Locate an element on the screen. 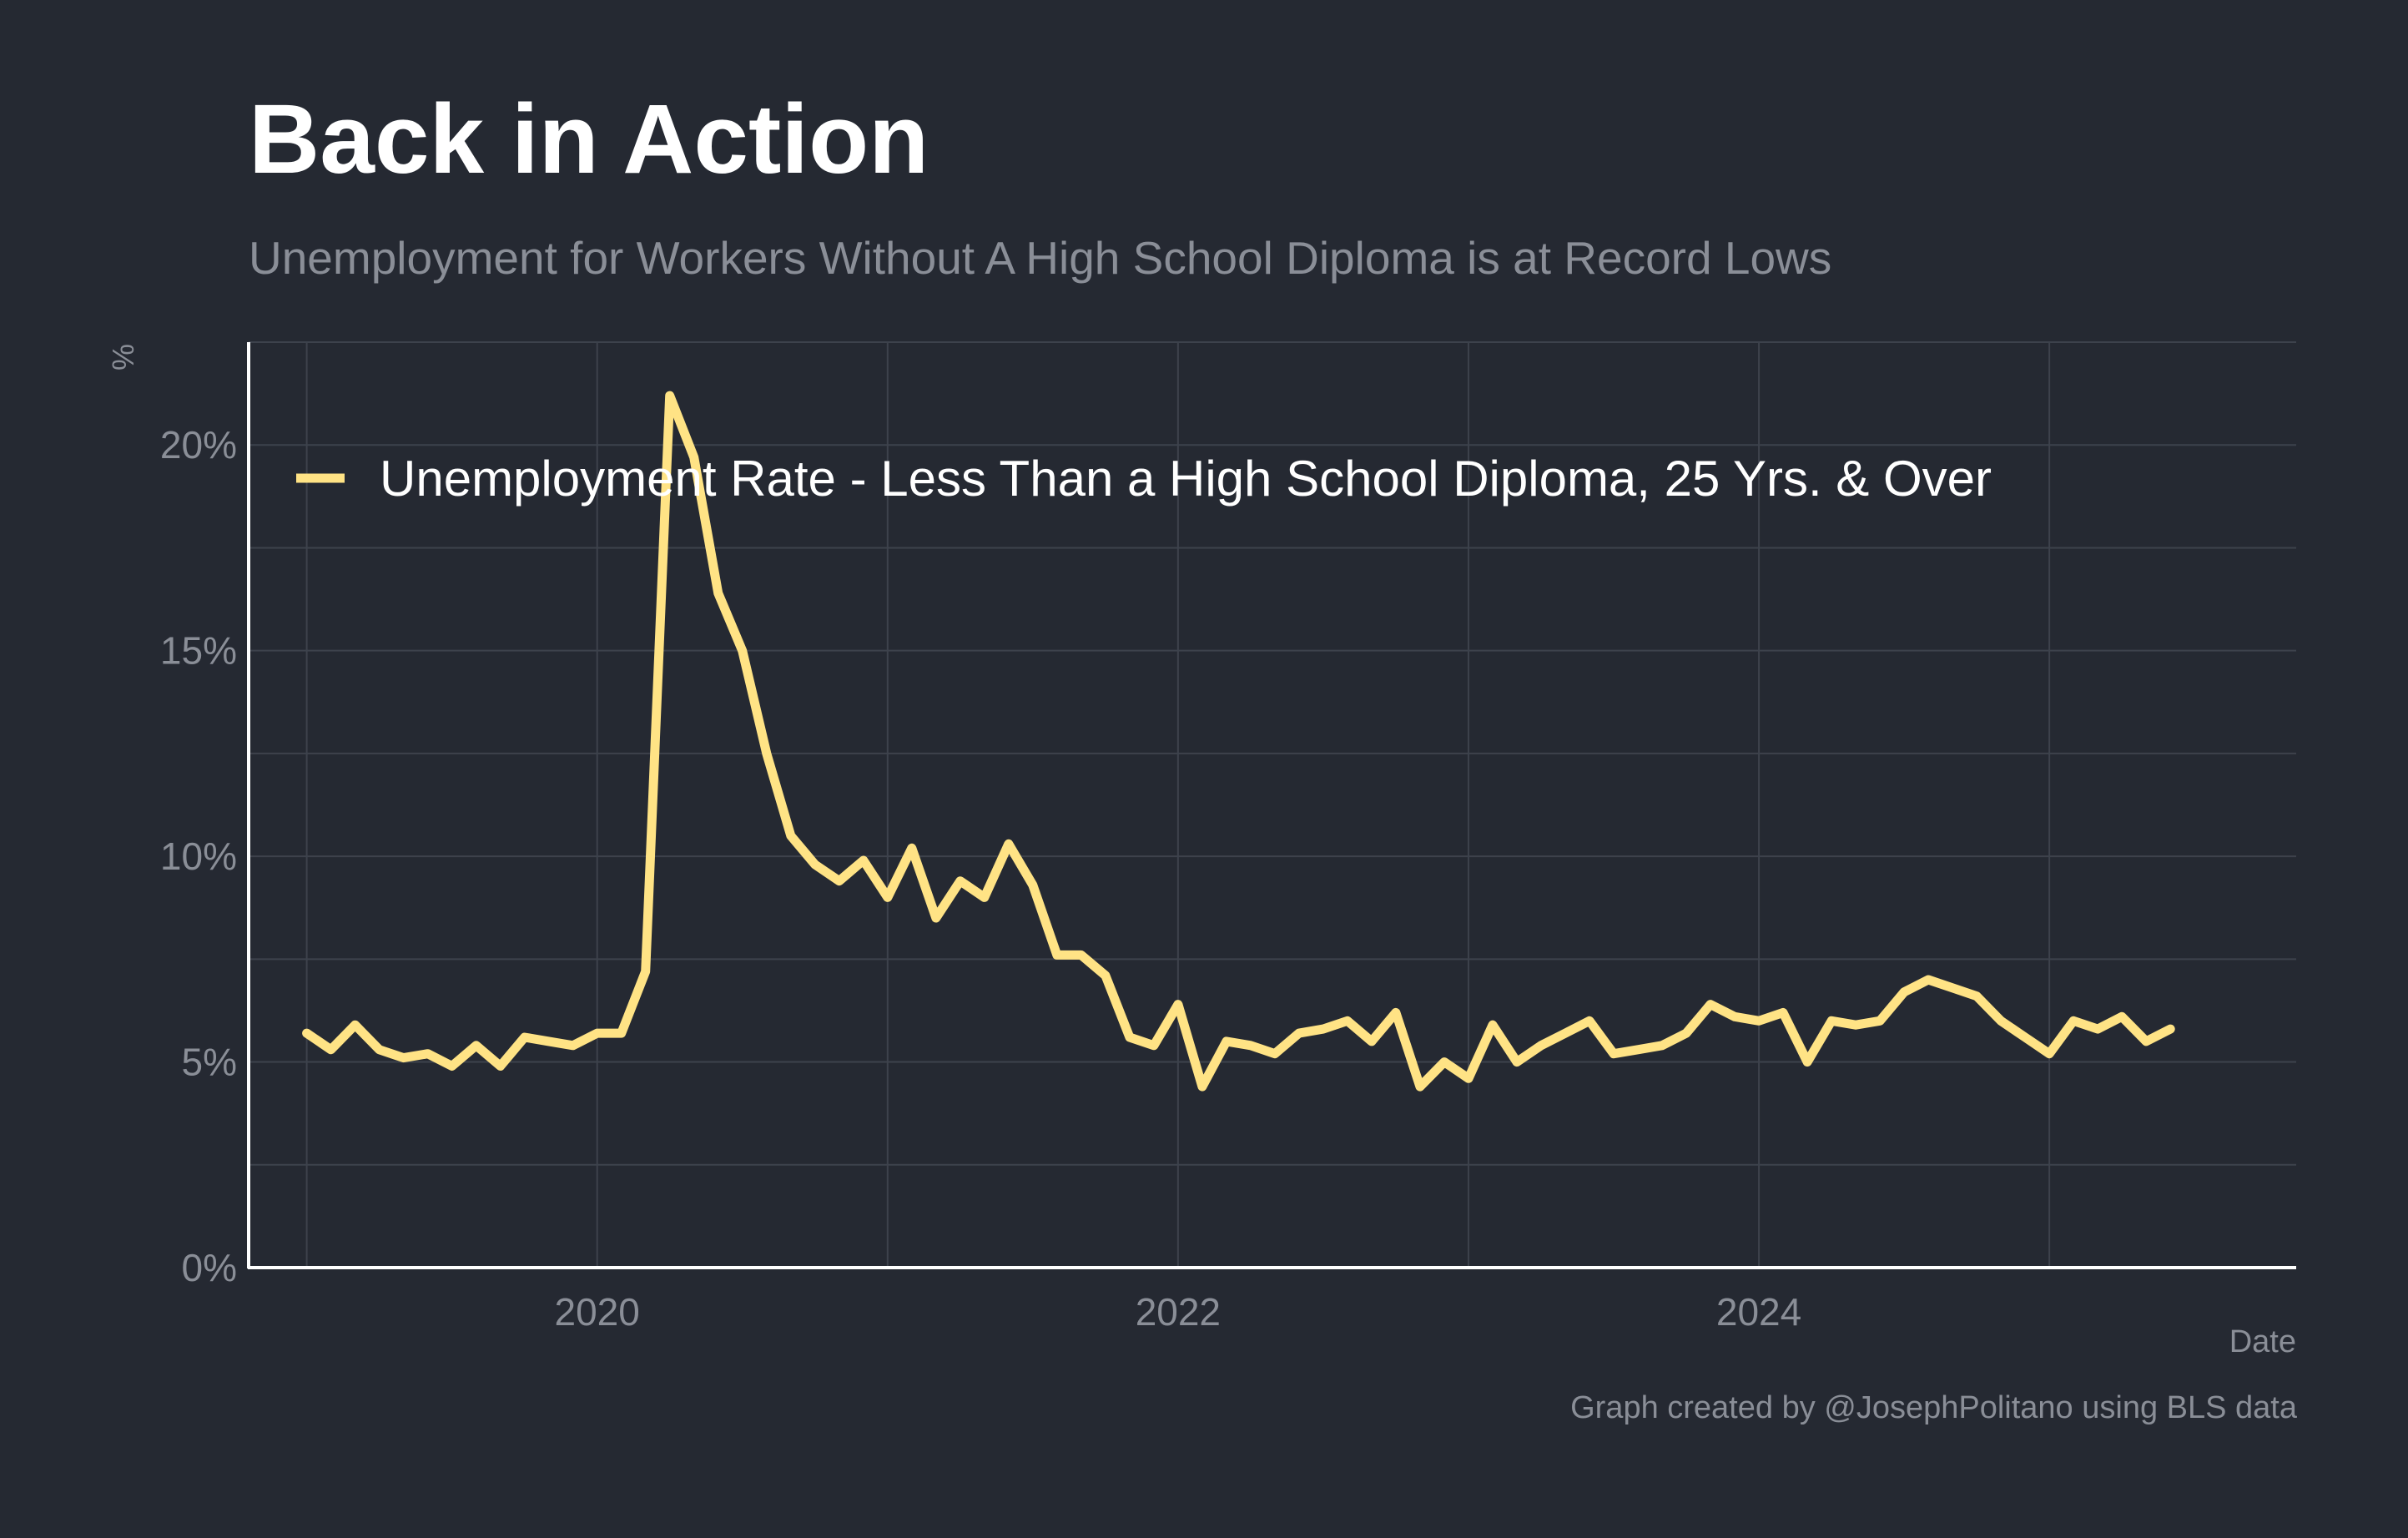 This screenshot has width=2408, height=1538. y-axis-label: % is located at coordinates (123, 357).